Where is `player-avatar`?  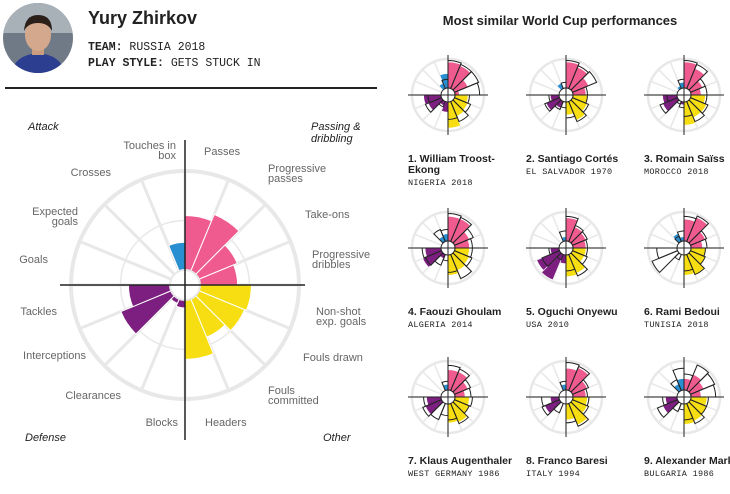 player-avatar is located at coordinates (38, 38).